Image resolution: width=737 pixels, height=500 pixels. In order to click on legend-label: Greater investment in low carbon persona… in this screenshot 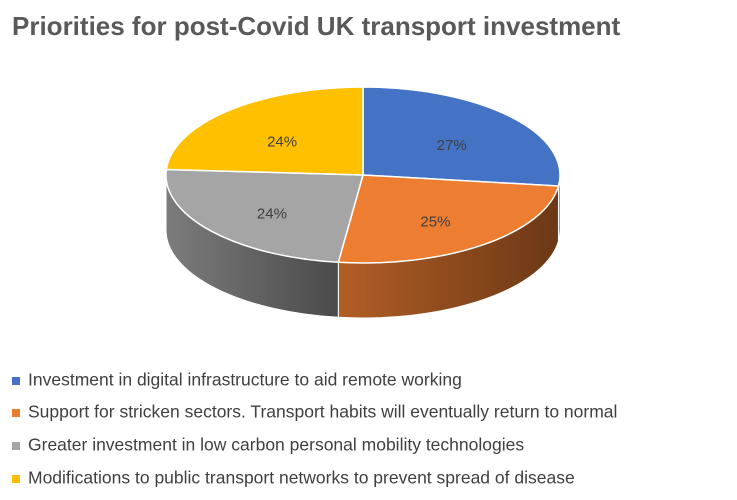, I will do `click(276, 445)`.